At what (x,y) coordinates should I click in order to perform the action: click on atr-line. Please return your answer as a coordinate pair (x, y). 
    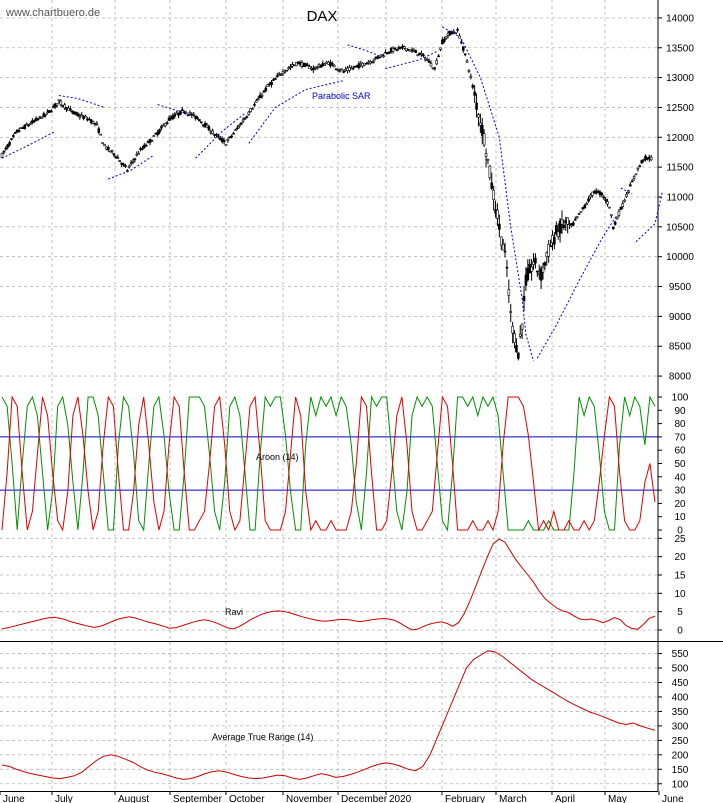
    Looking at the image, I should click on (328, 715).